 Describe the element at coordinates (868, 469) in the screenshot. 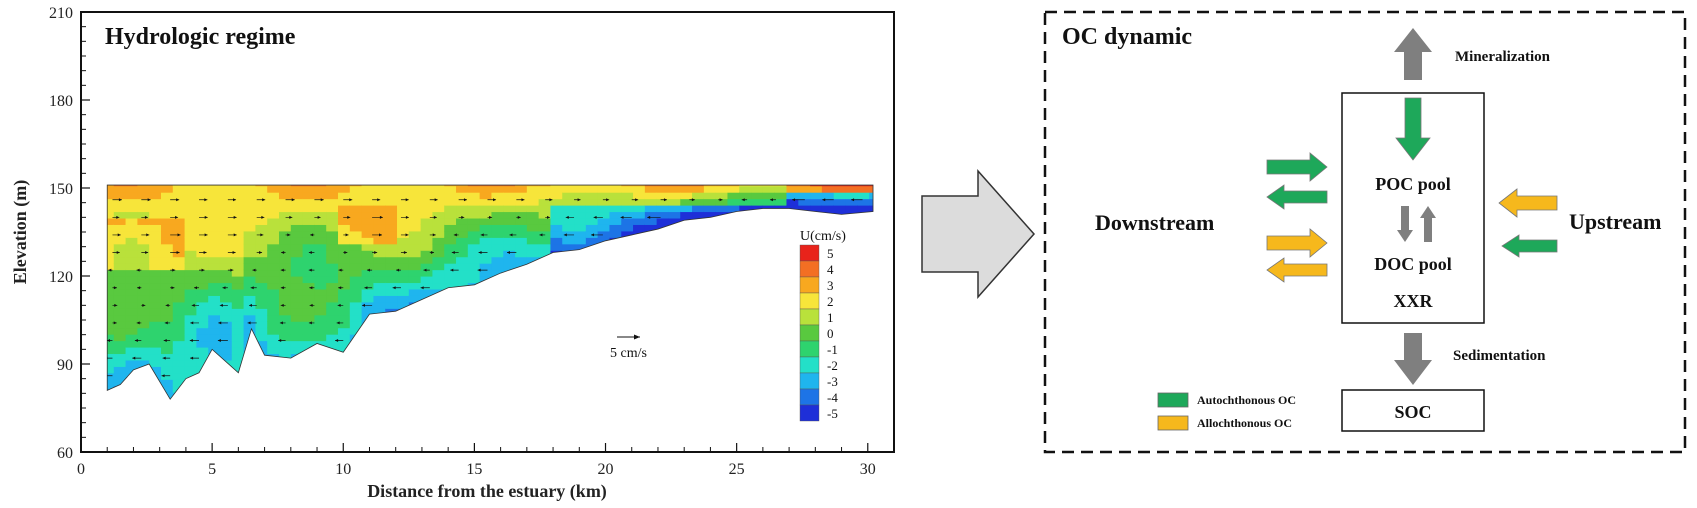

I see `x-tick-label: 30` at that location.